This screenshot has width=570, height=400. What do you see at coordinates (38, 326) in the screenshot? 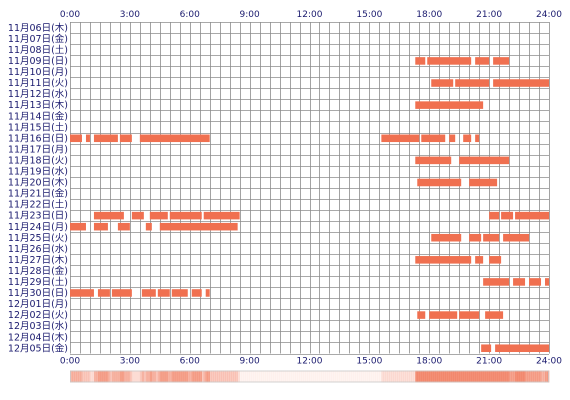
I see `row-label: 12月03日(水)` at bounding box center [38, 326].